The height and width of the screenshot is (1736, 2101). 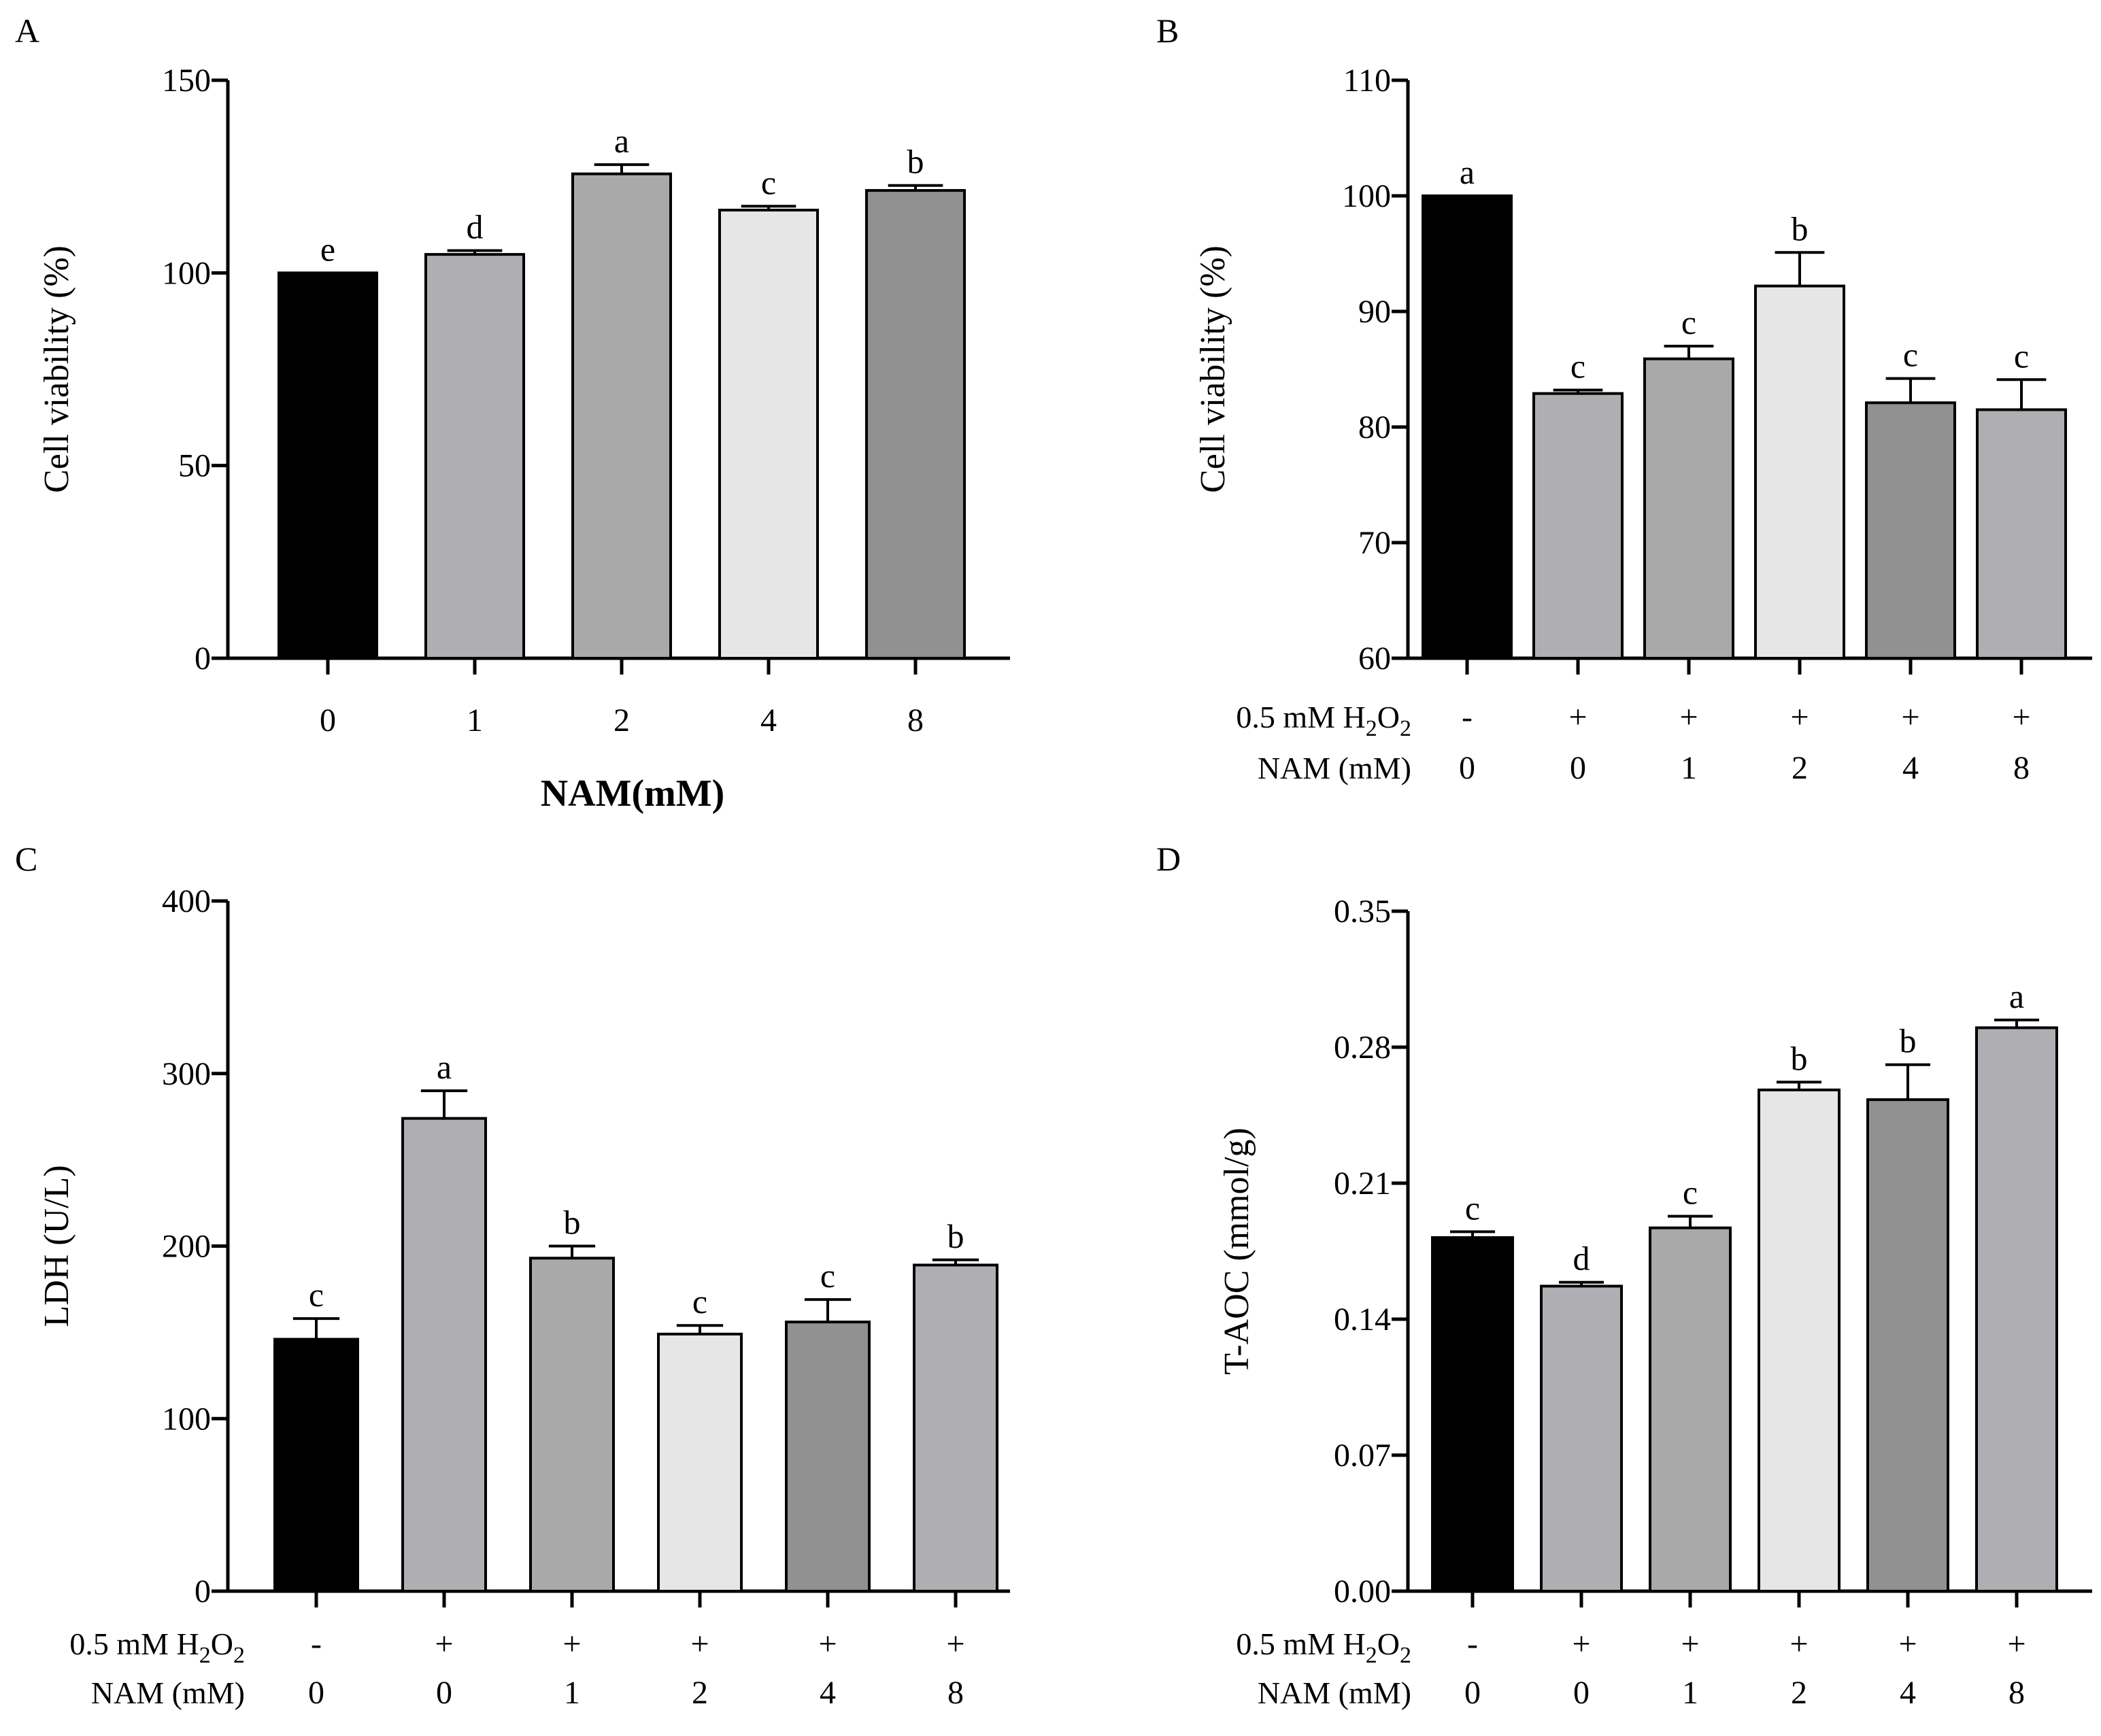 What do you see at coordinates (1362, 1591) in the screenshot?
I see `y-tick-label: 0.00` at bounding box center [1362, 1591].